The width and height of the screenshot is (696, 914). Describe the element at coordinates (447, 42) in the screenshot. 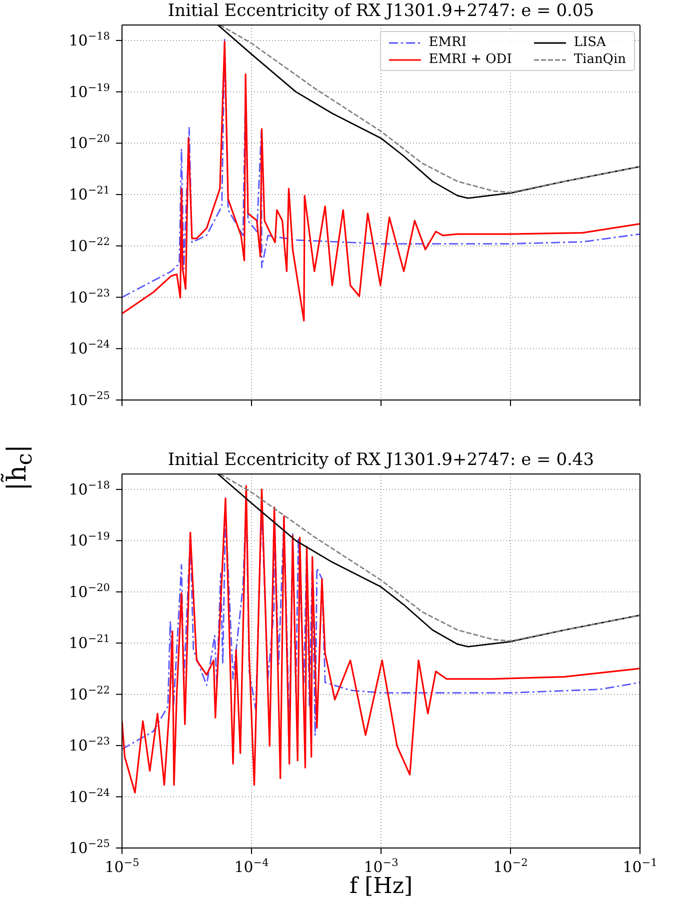

I see `legend-label: EMRI` at that location.